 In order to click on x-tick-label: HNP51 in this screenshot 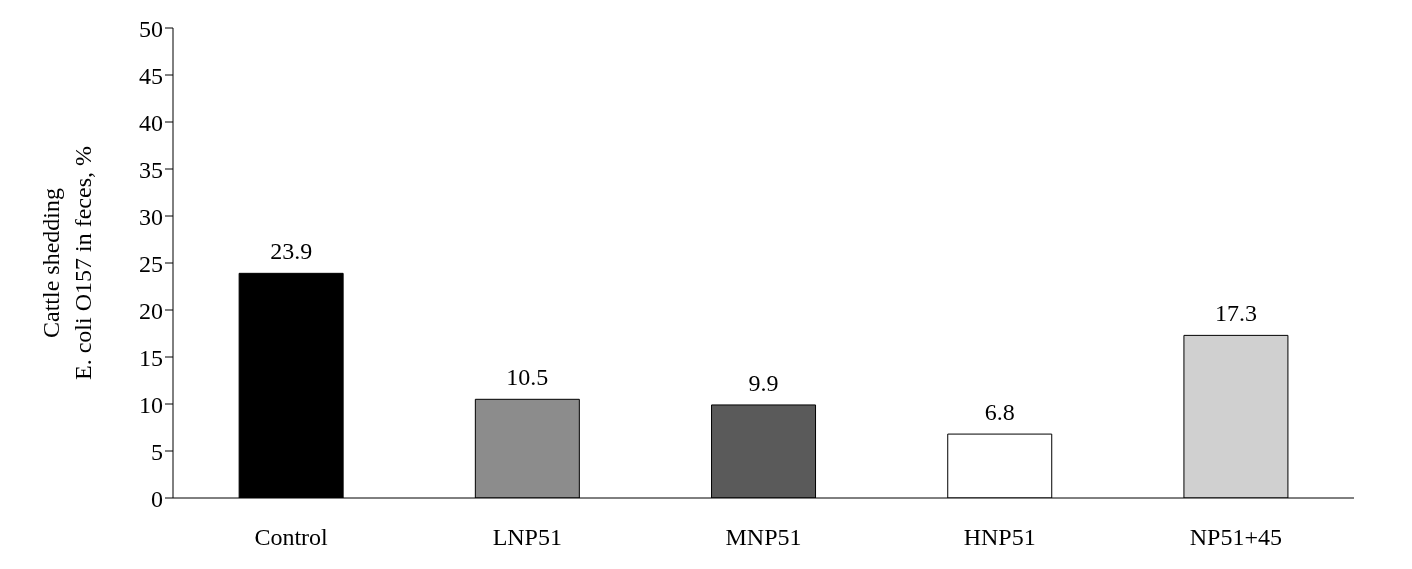, I will do `click(999, 537)`.